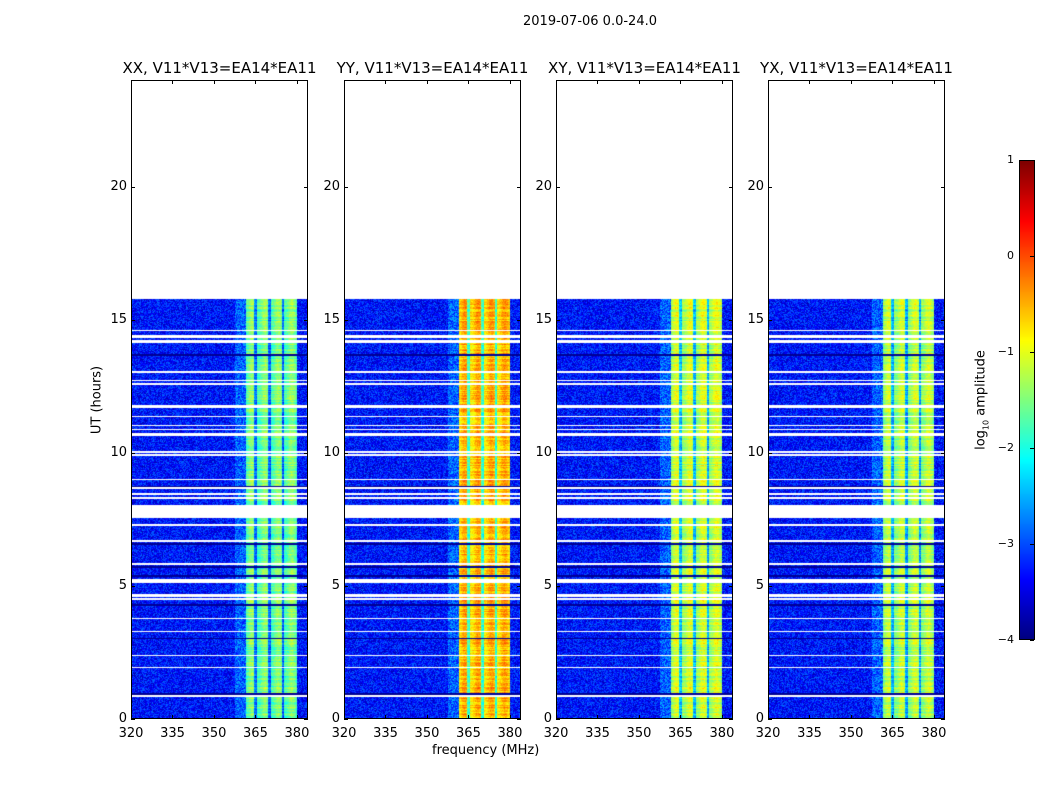 This screenshot has height=800, width=1050. Describe the element at coordinates (1027, 400) in the screenshot. I see `colorbar-gradient` at that location.